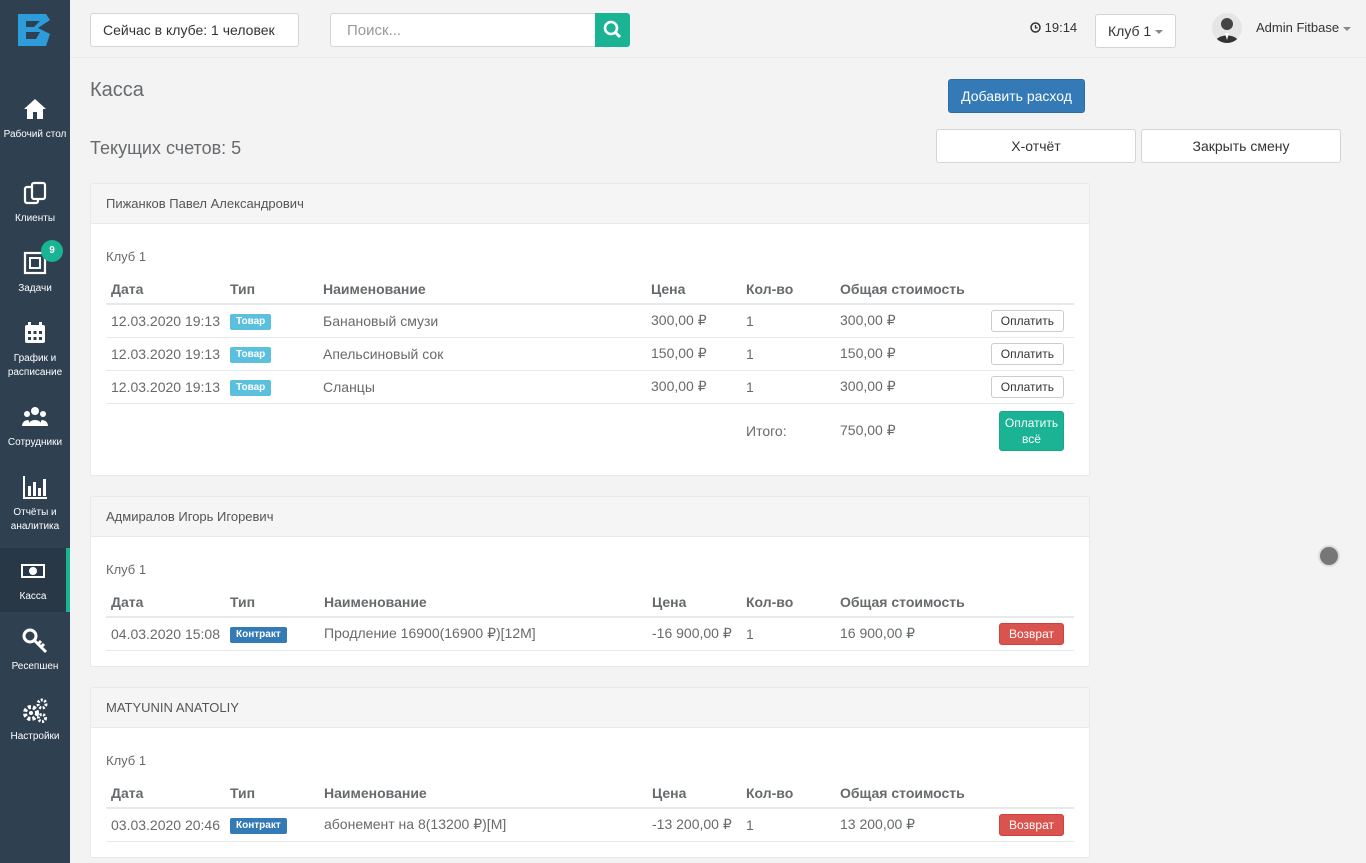 Image resolution: width=1366 pixels, height=863 pixels. I want to click on home-icon, so click(35, 109).